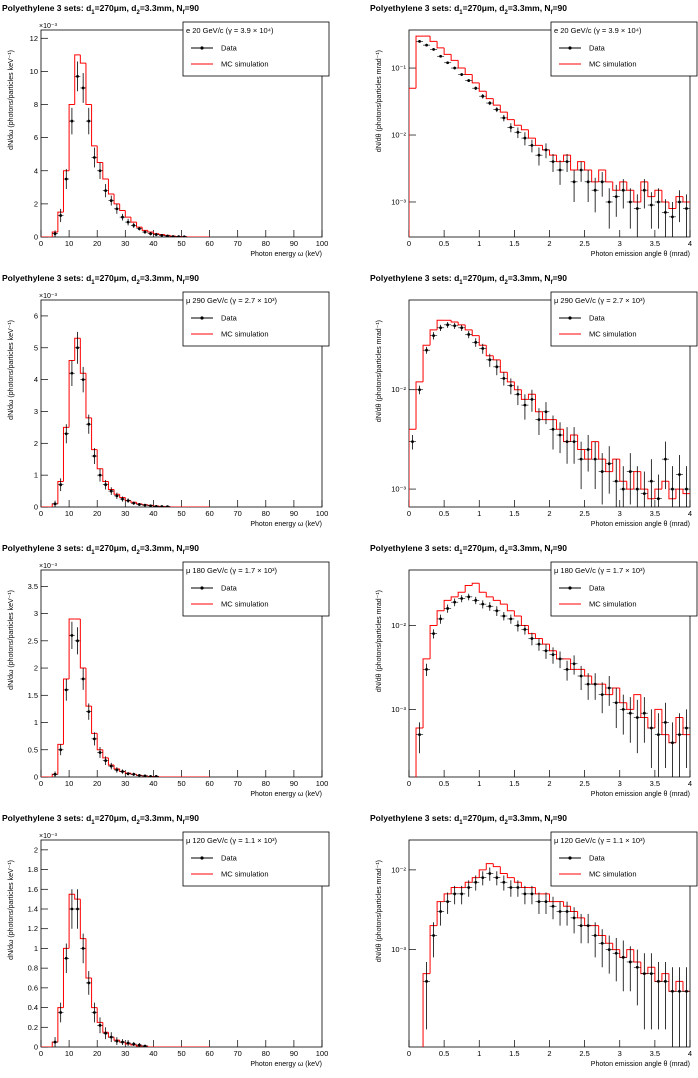 This screenshot has width=698, height=1078. I want to click on y-axis-label: dN/dθ (photons/particles mrad⁻¹), so click(379, 371).